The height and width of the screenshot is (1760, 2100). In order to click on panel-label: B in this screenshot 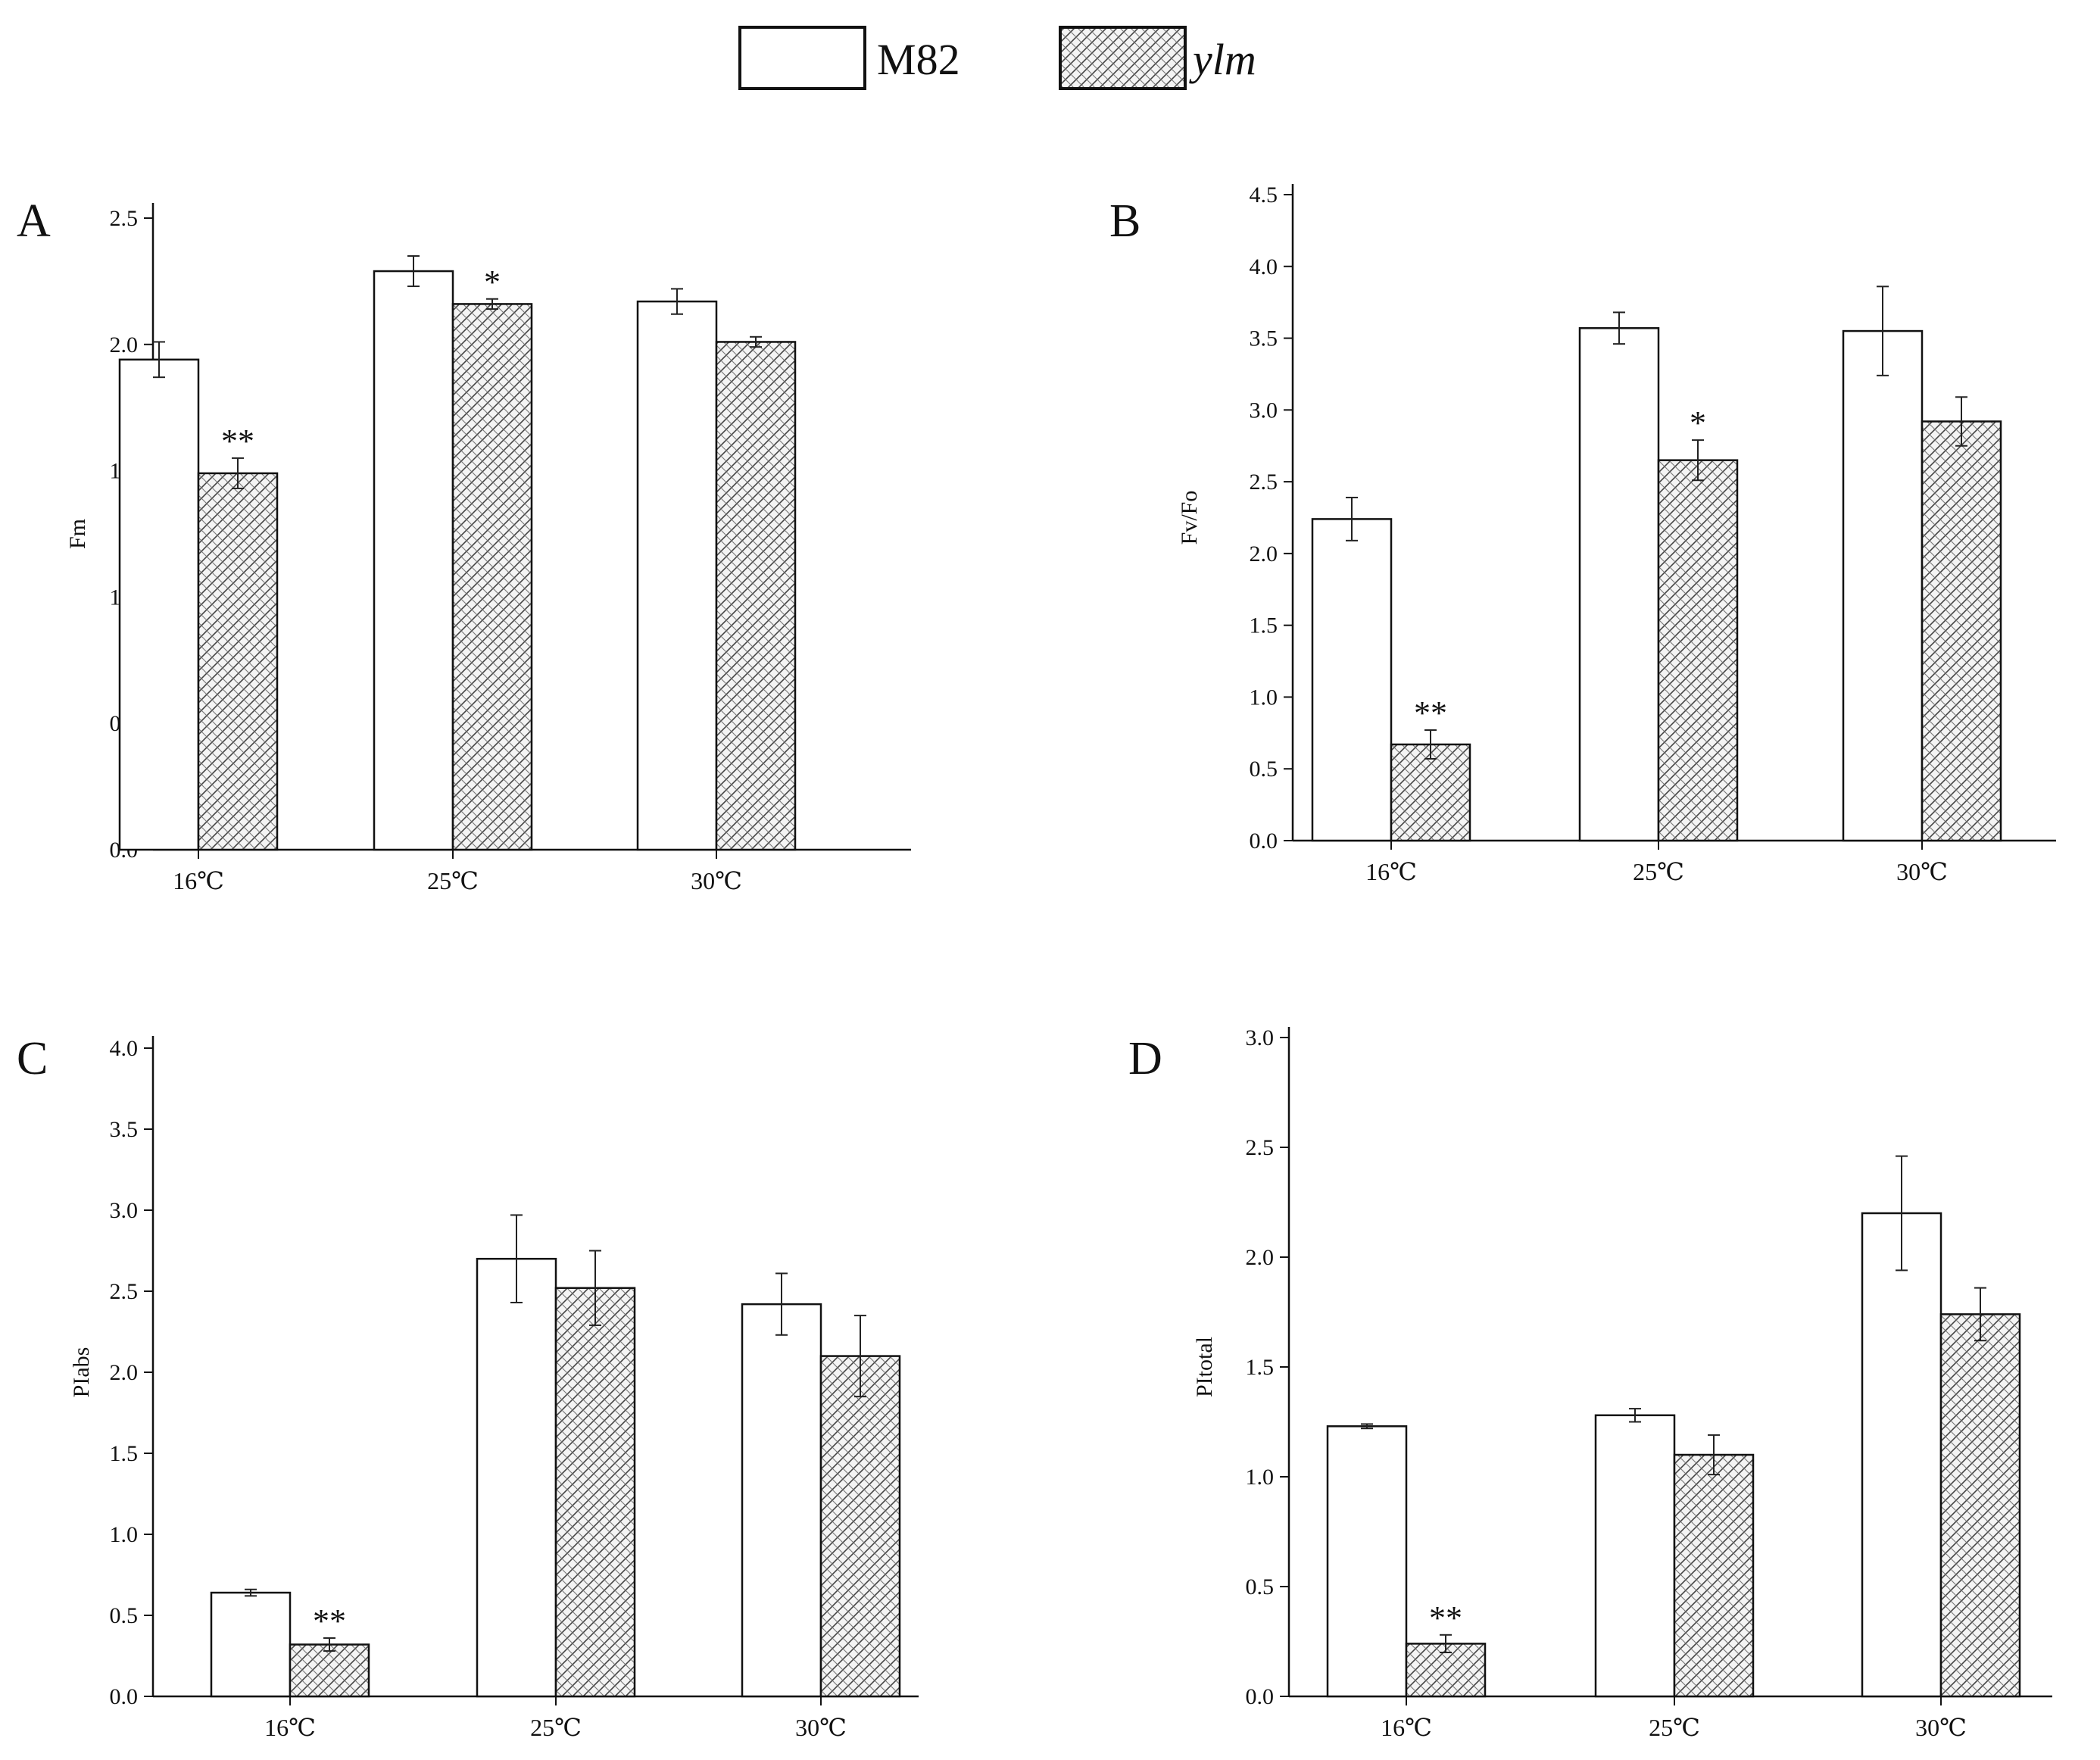, I will do `click(1124, 221)`.